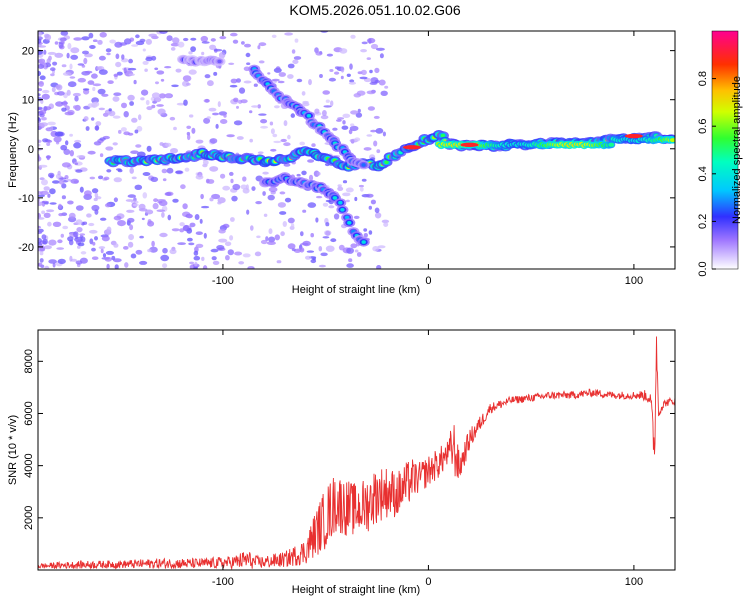 This screenshot has width=750, height=600. What do you see at coordinates (28, 101) in the screenshot?
I see `y-tick-label: 10` at bounding box center [28, 101].